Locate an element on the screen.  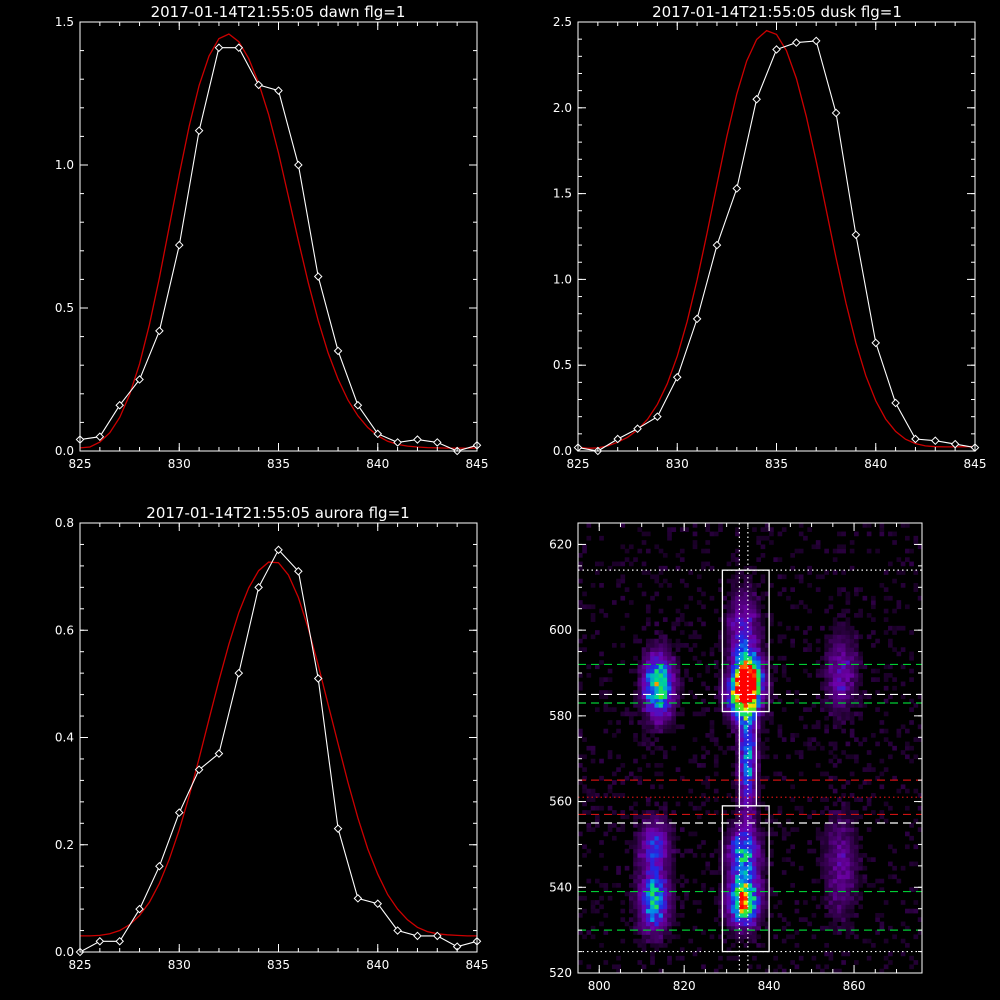
data-point is located at coordinates (159, 331).